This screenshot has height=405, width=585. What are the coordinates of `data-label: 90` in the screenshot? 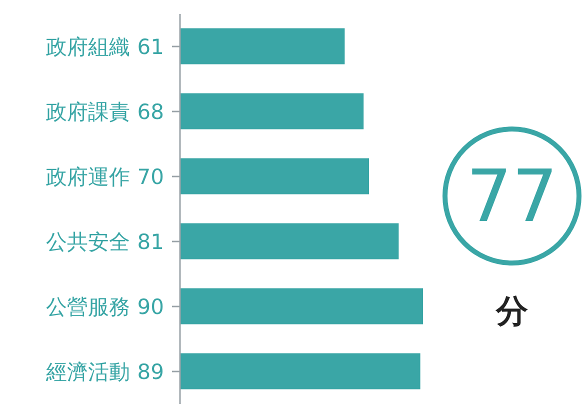 It's located at (150, 307).